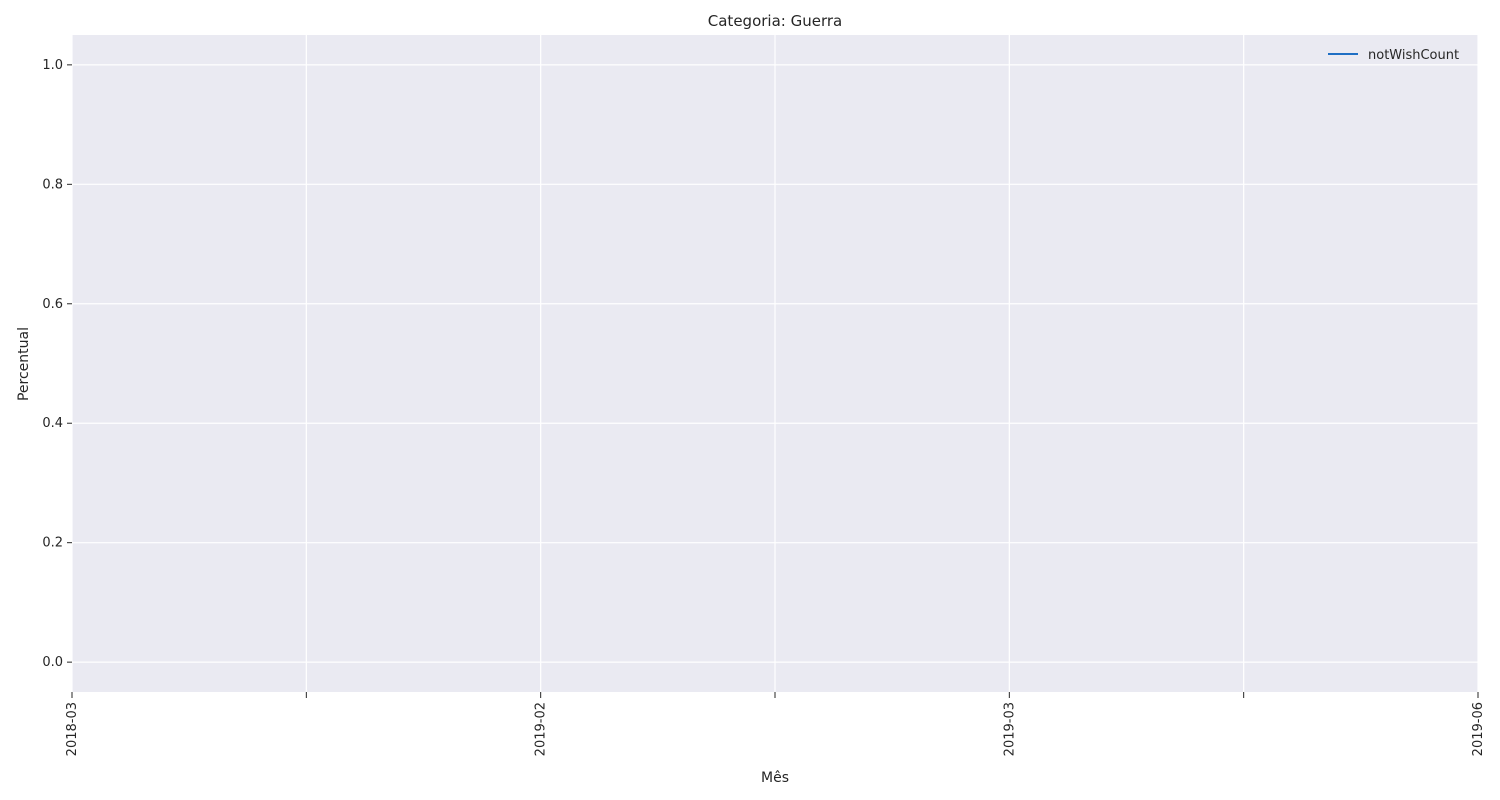 This screenshot has width=1500, height=800. I want to click on x-tick-label: 2019-06, so click(1478, 729).